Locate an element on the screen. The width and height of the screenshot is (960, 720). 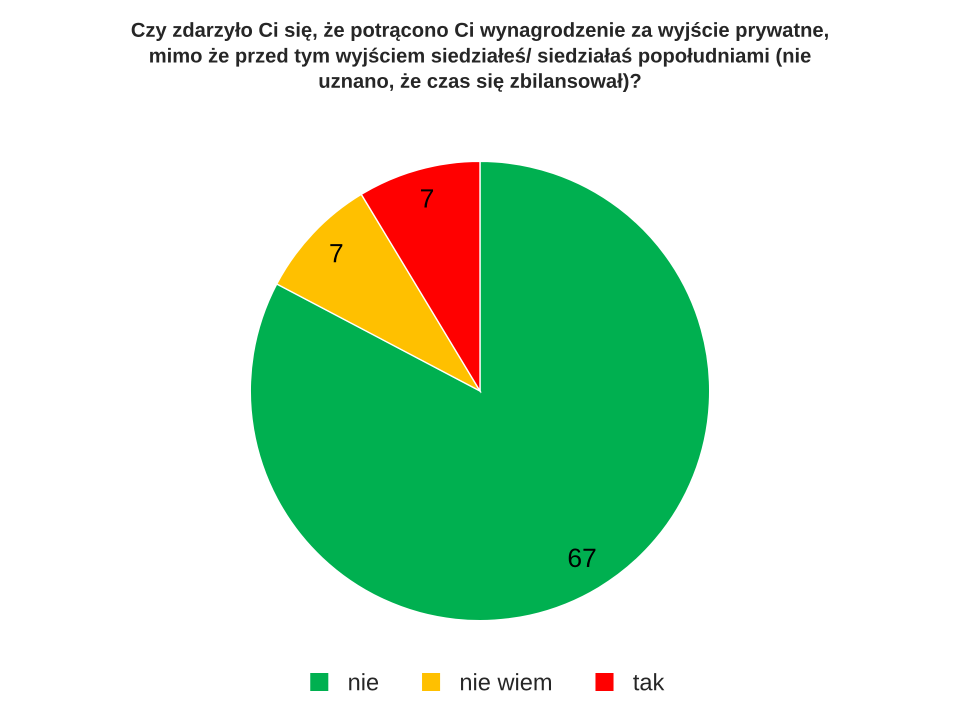
legend-label: tak is located at coordinates (648, 681).